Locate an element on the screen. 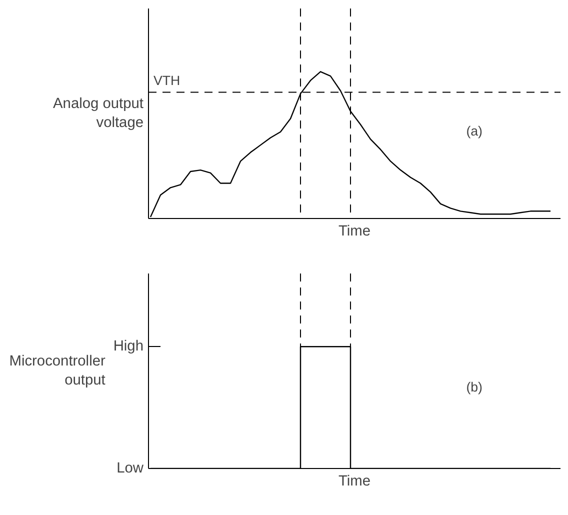  annotation: (b) is located at coordinates (474, 386).